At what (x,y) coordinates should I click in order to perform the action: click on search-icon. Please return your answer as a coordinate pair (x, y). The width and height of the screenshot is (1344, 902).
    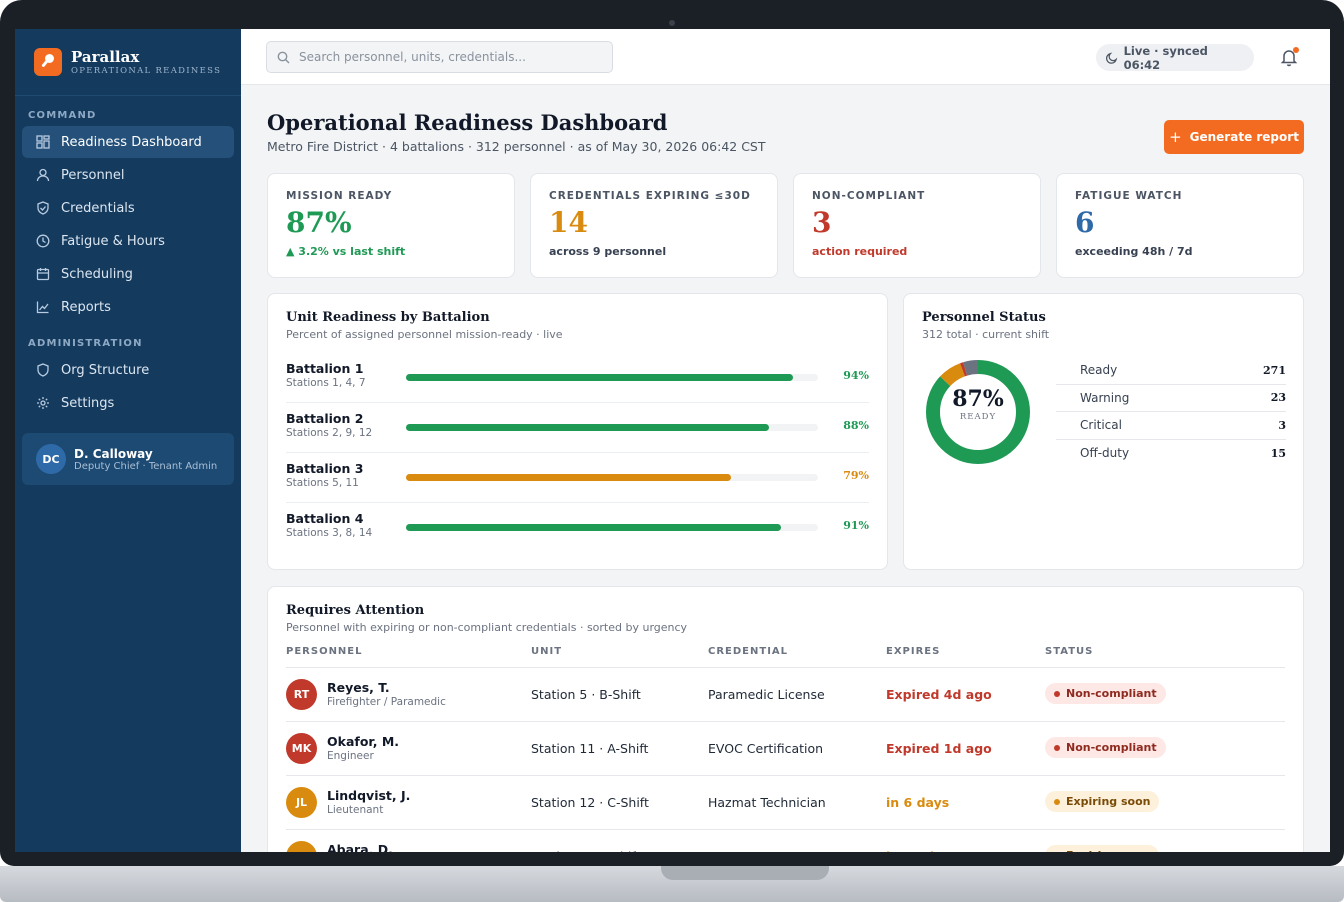
    Looking at the image, I should click on (283, 57).